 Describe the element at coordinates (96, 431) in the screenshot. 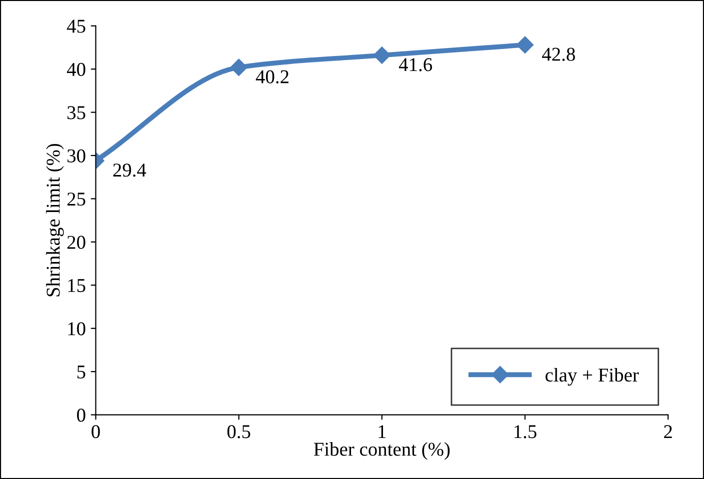

I see `x-tick-label: 0` at that location.